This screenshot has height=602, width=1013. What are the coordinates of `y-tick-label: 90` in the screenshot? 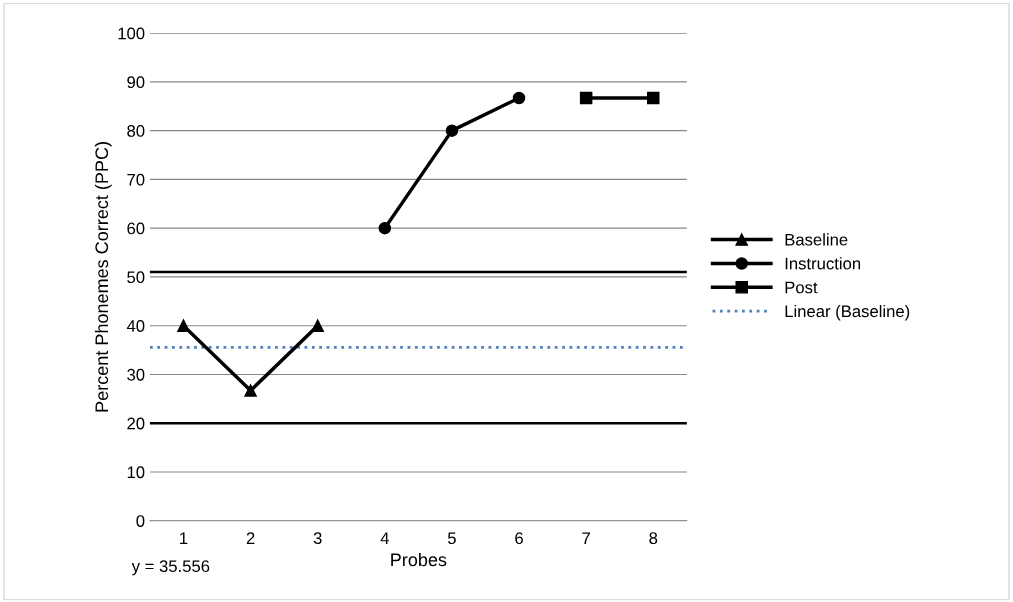 It's located at (136, 82).